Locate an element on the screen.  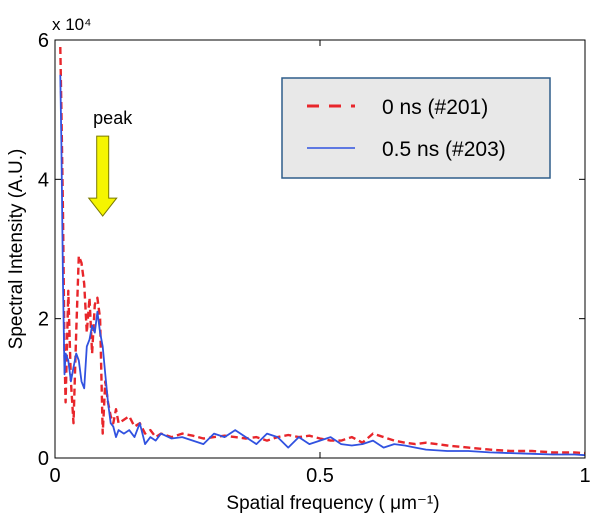
y-axis-label: Spectral Intensity (A.U.) is located at coordinates (16, 249).